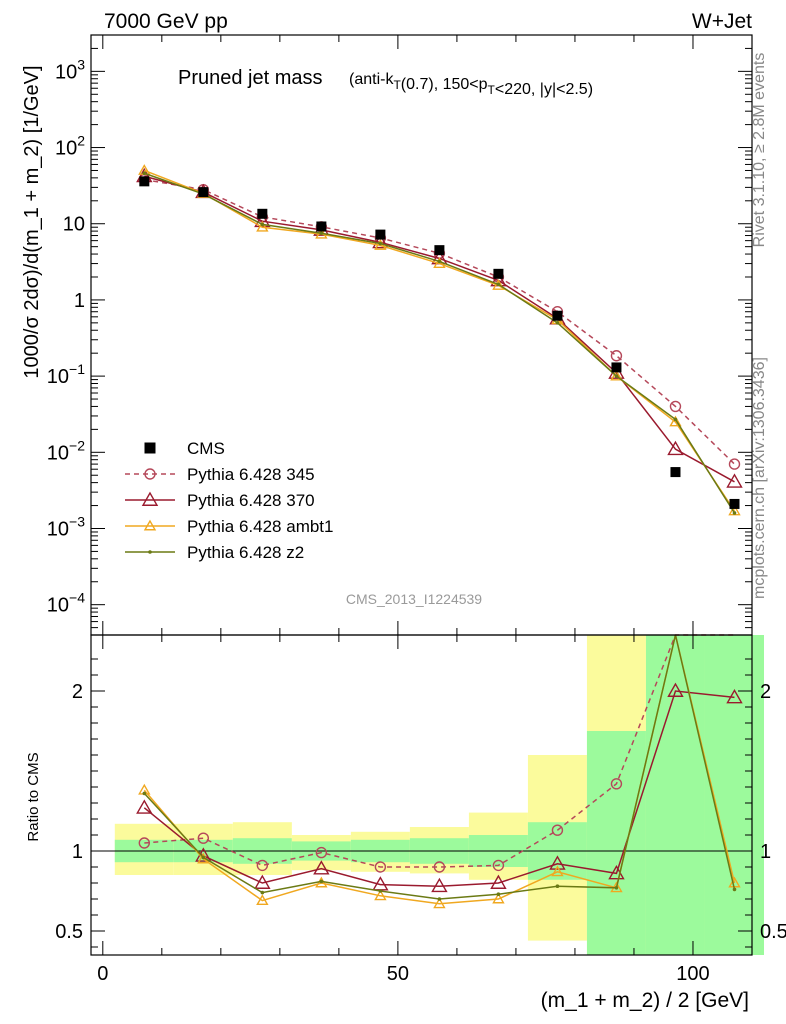  Describe the element at coordinates (66, 526) in the screenshot. I see `y-tick-label: 10⁻³` at that location.